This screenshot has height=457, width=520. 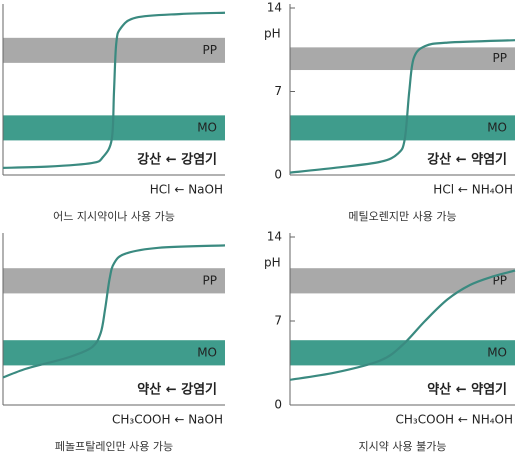 What do you see at coordinates (473, 190) in the screenshot?
I see `formula: HCl ← NH₄OH` at bounding box center [473, 190].